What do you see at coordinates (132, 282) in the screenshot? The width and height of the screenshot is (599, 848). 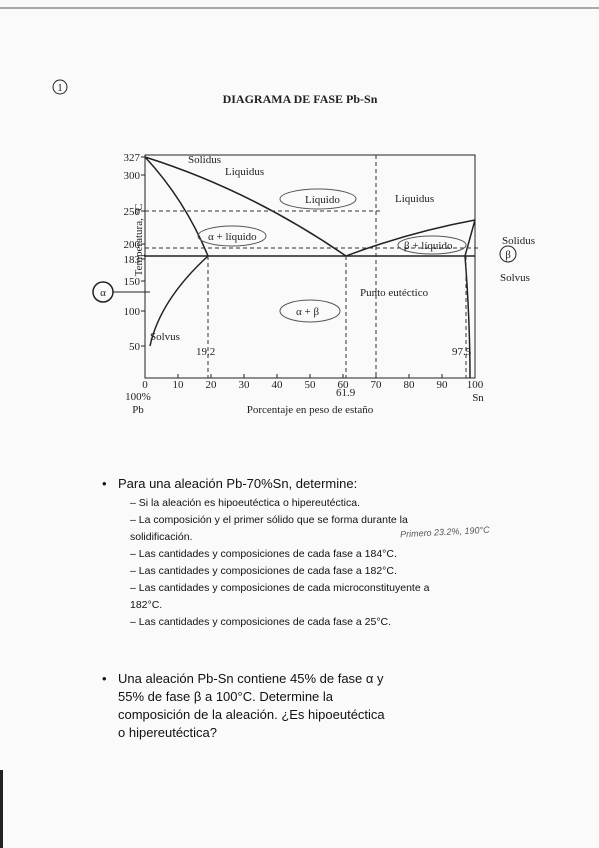 I see `y-tick-label: 150` at bounding box center [132, 282].